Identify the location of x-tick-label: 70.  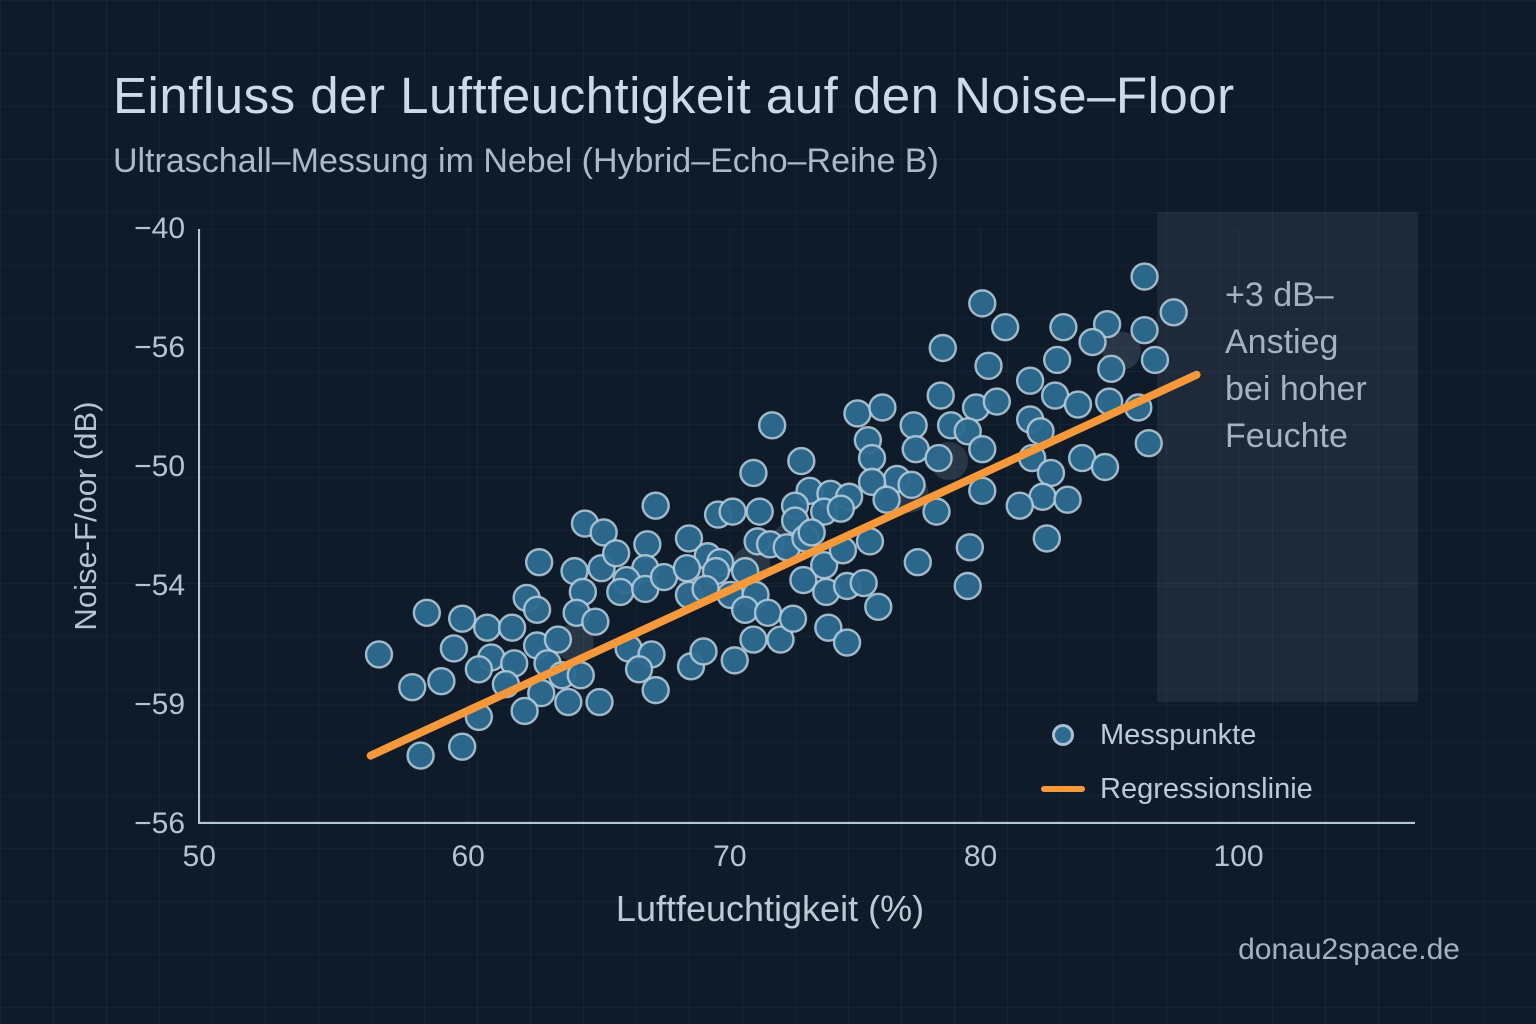
(730, 856).